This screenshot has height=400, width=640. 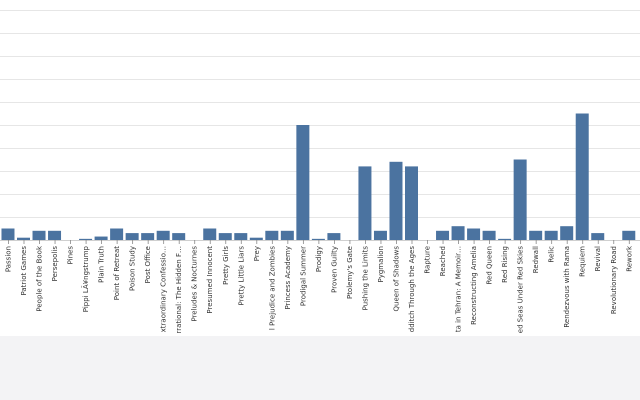 What do you see at coordinates (71, 255) in the screenshot?
I see `x-tick-label: Pines` at bounding box center [71, 255].